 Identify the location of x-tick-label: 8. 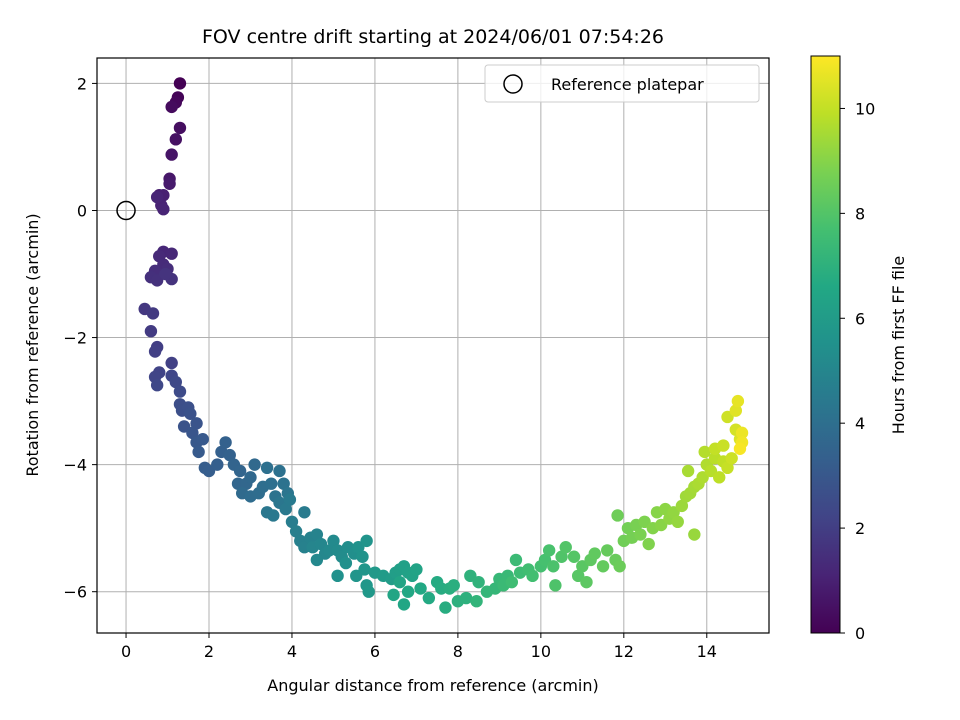
(458, 651).